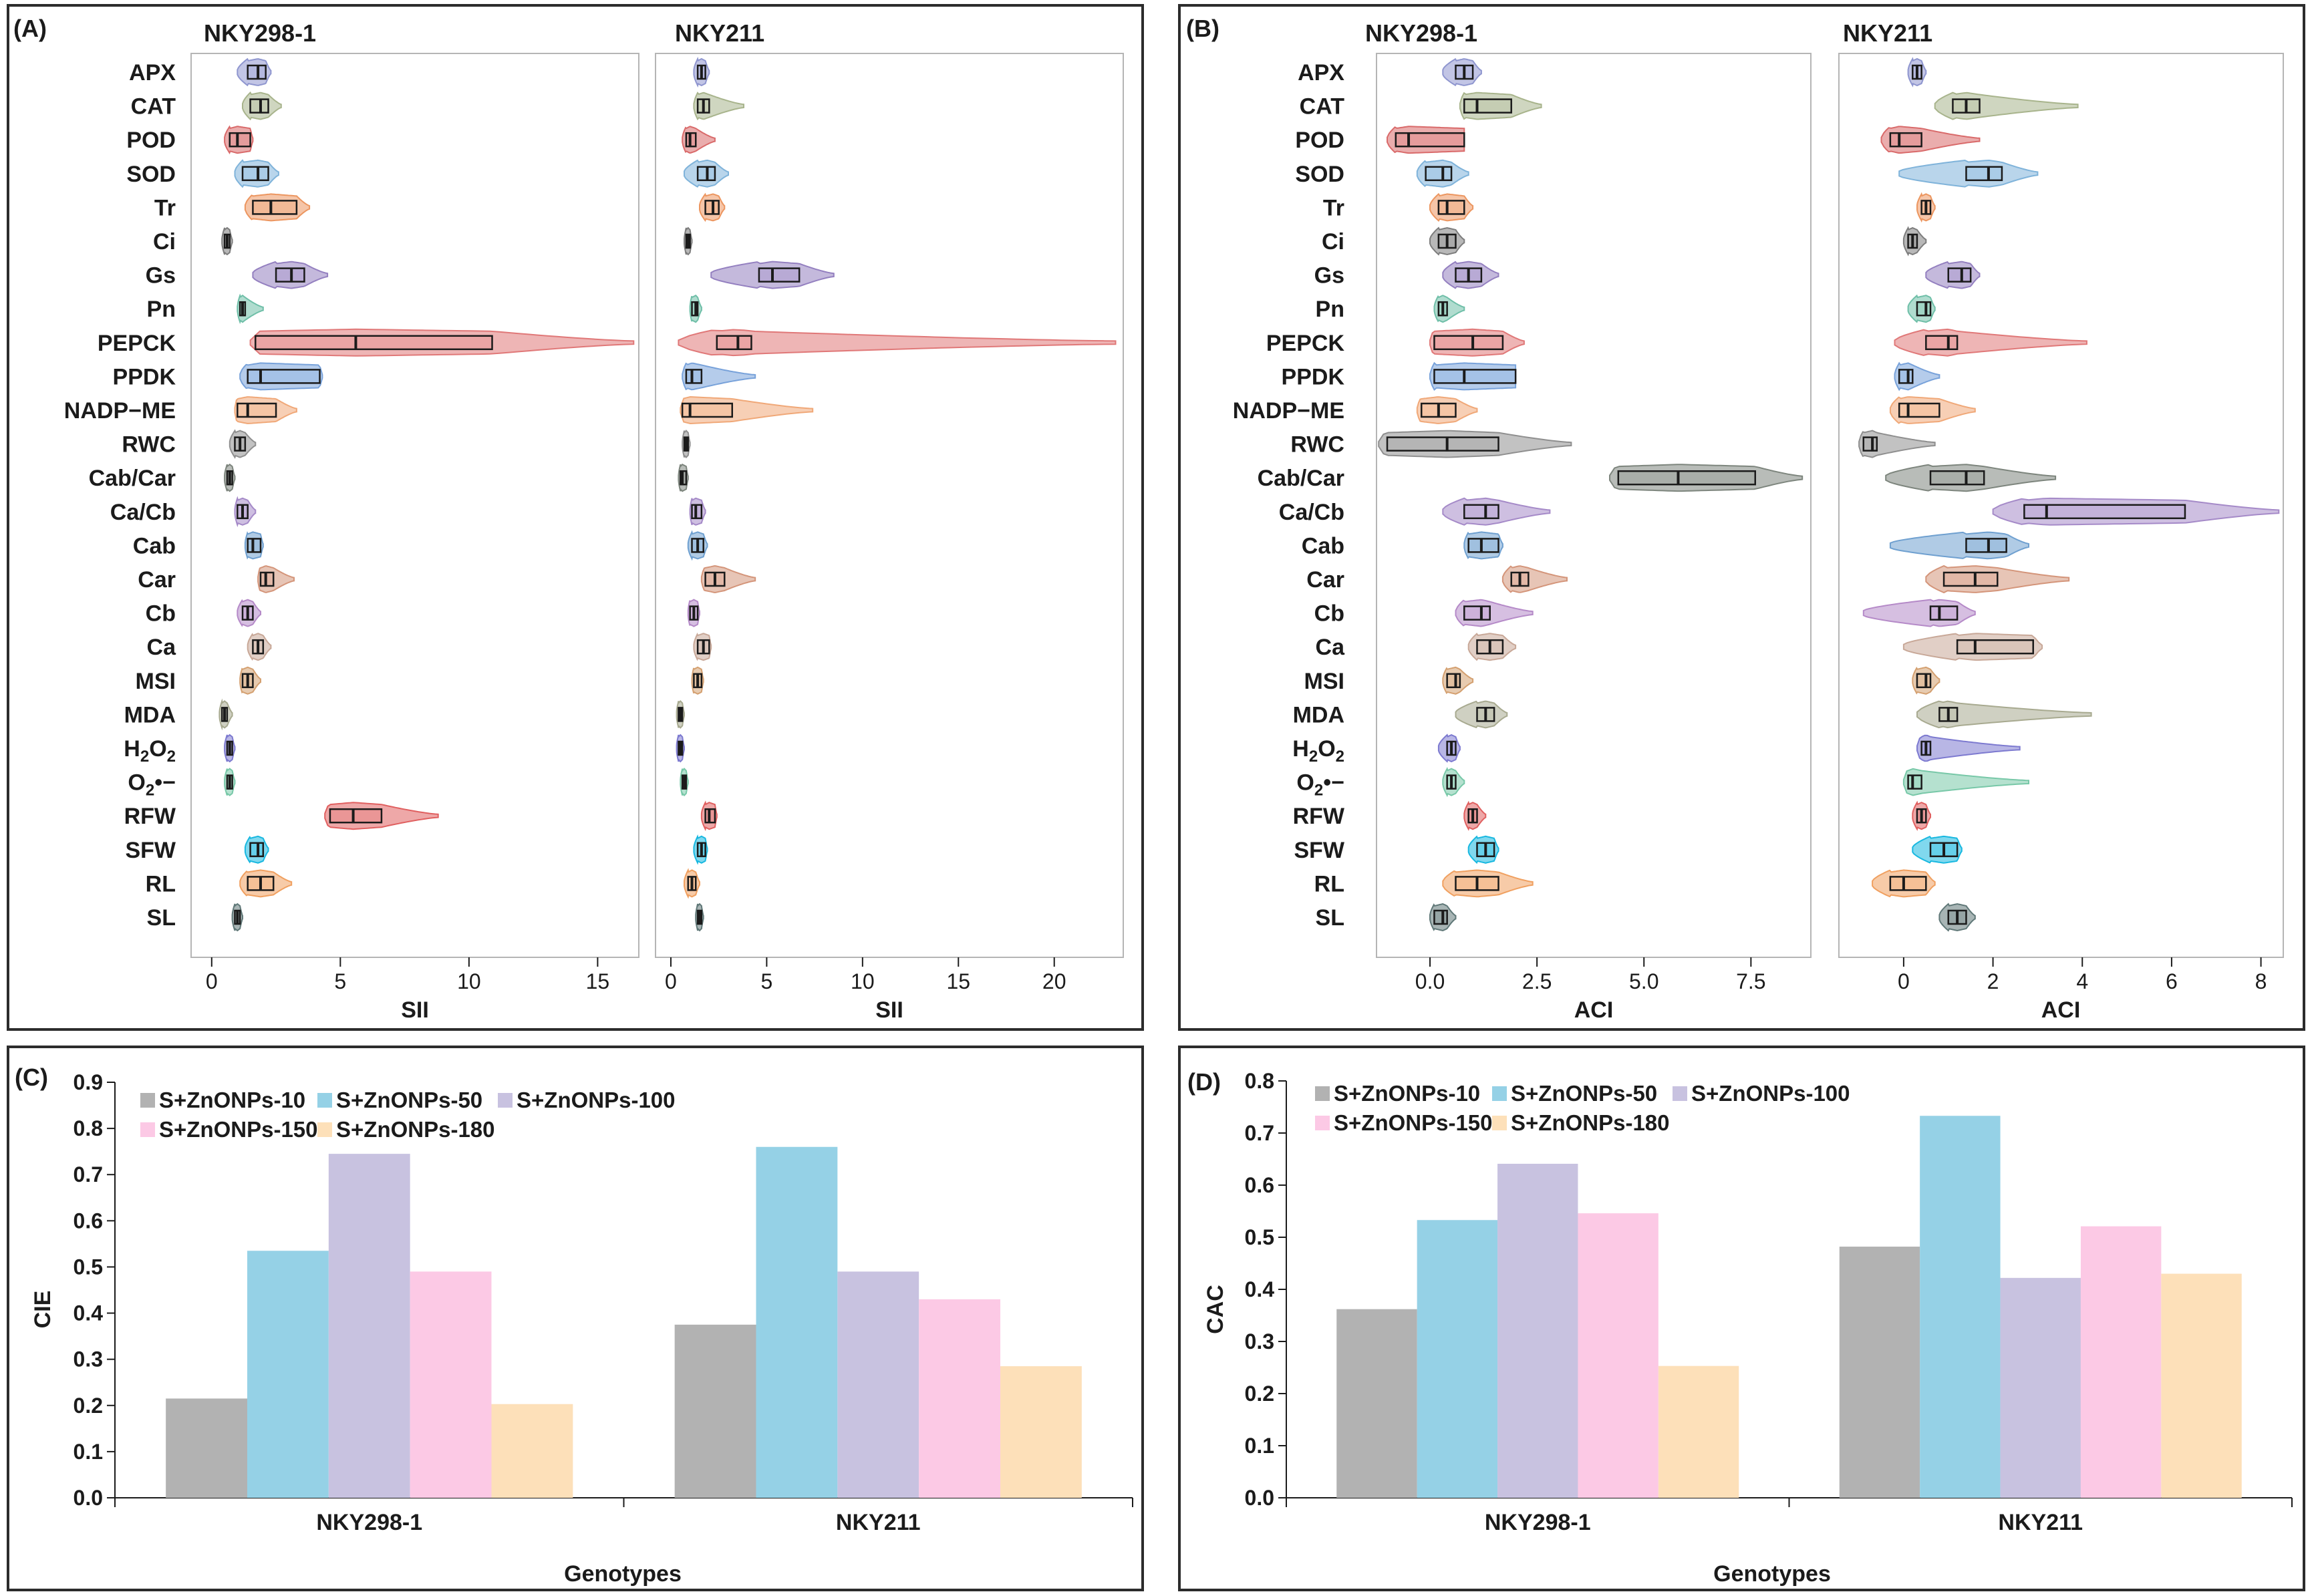 This screenshot has width=2312, height=1596. What do you see at coordinates (1924, 681) in the screenshot?
I see `box-b-nky211-msi` at bounding box center [1924, 681].